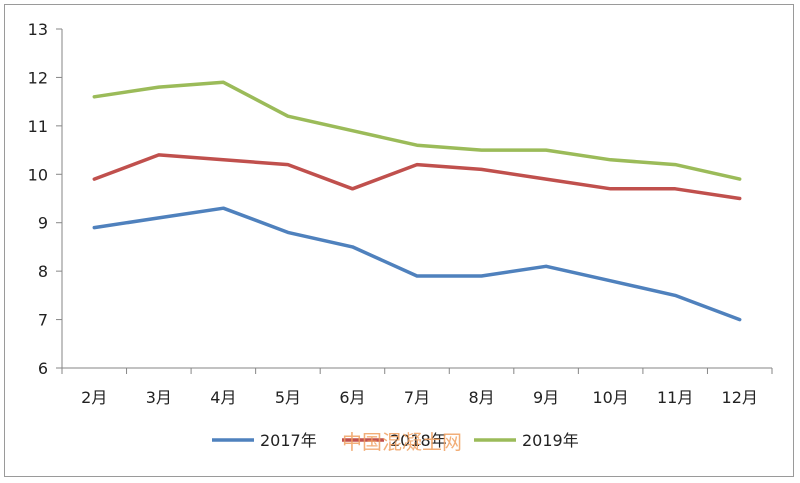 The width and height of the screenshot is (800, 483). Describe the element at coordinates (43, 320) in the screenshot. I see `y-tick-label: 7` at that location.